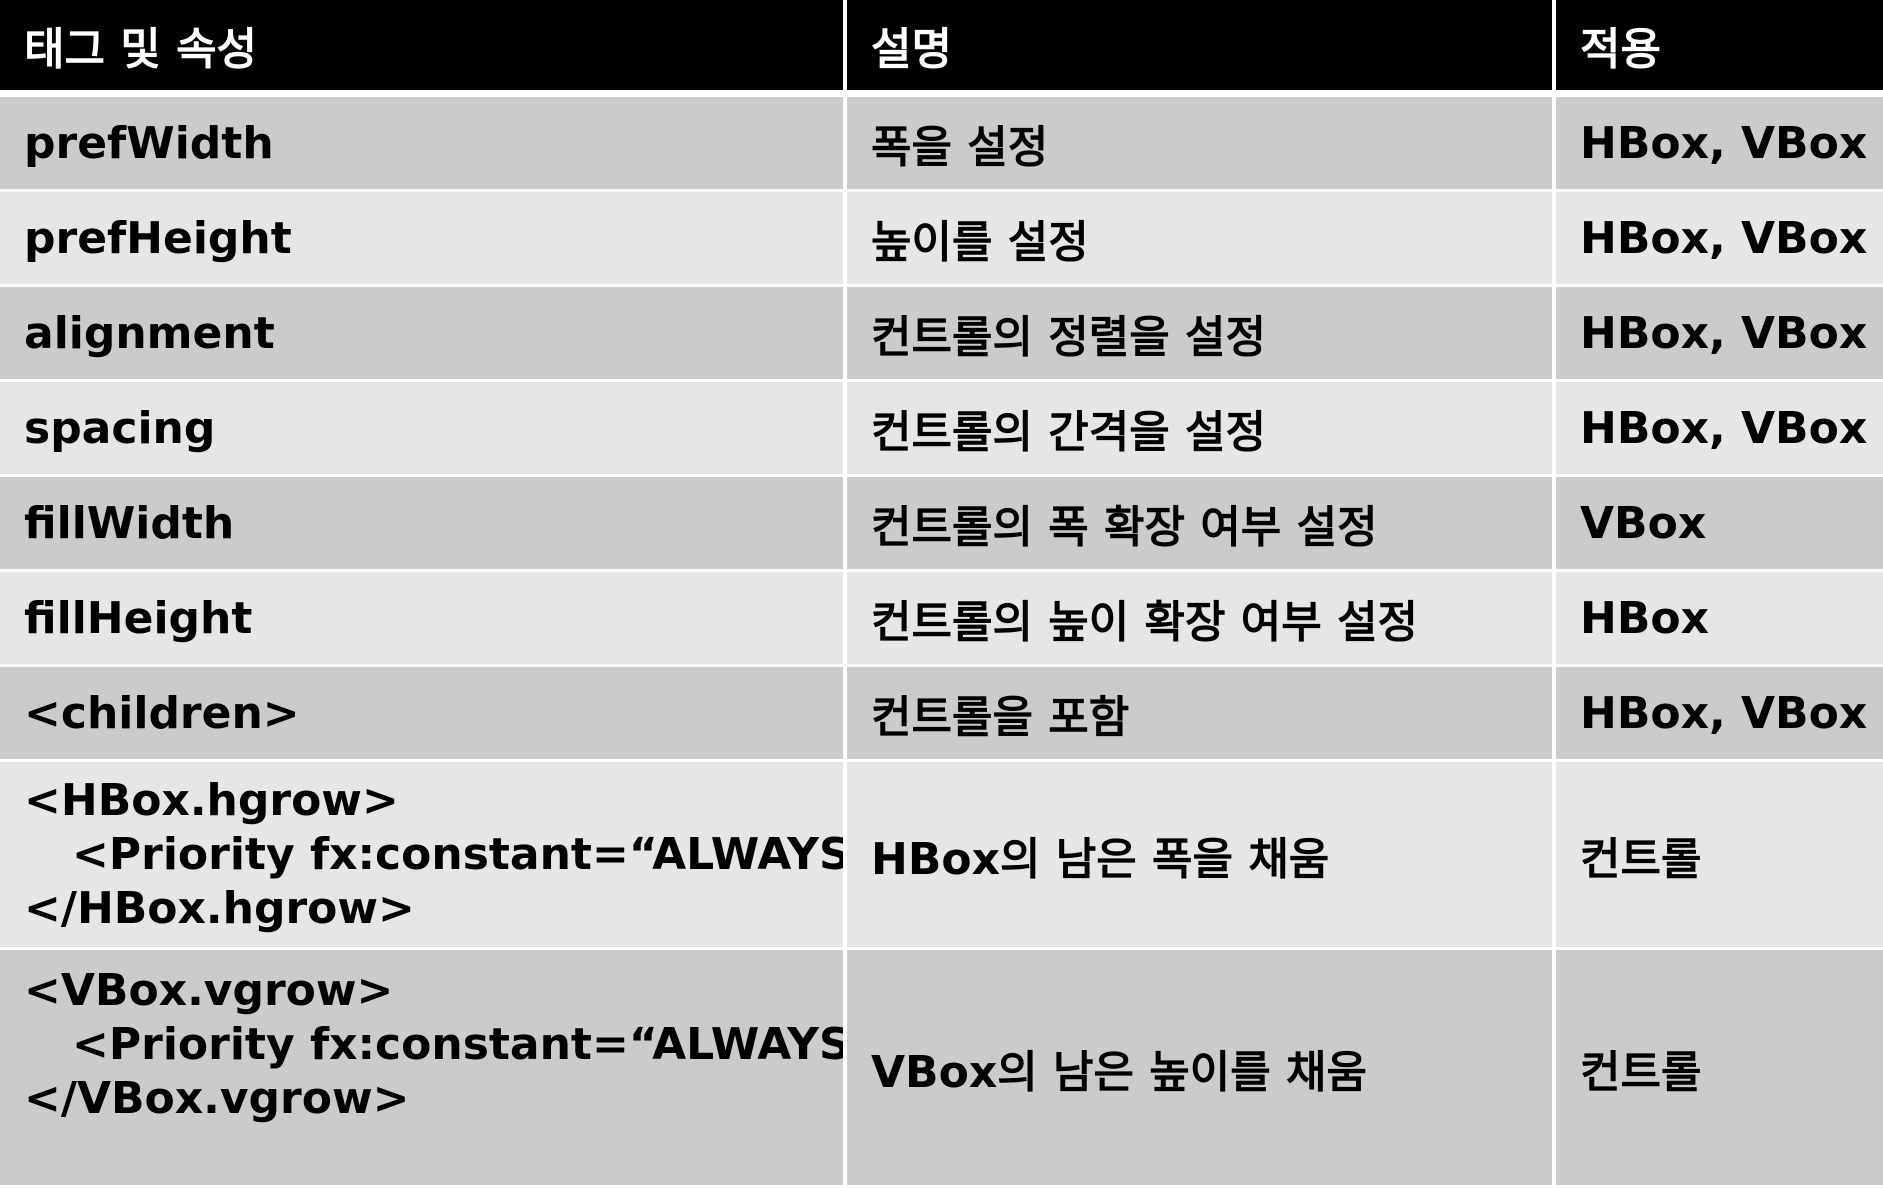 The width and height of the screenshot is (1883, 1188). I want to click on table-cell-description: 폭을 설정, so click(1199, 144).